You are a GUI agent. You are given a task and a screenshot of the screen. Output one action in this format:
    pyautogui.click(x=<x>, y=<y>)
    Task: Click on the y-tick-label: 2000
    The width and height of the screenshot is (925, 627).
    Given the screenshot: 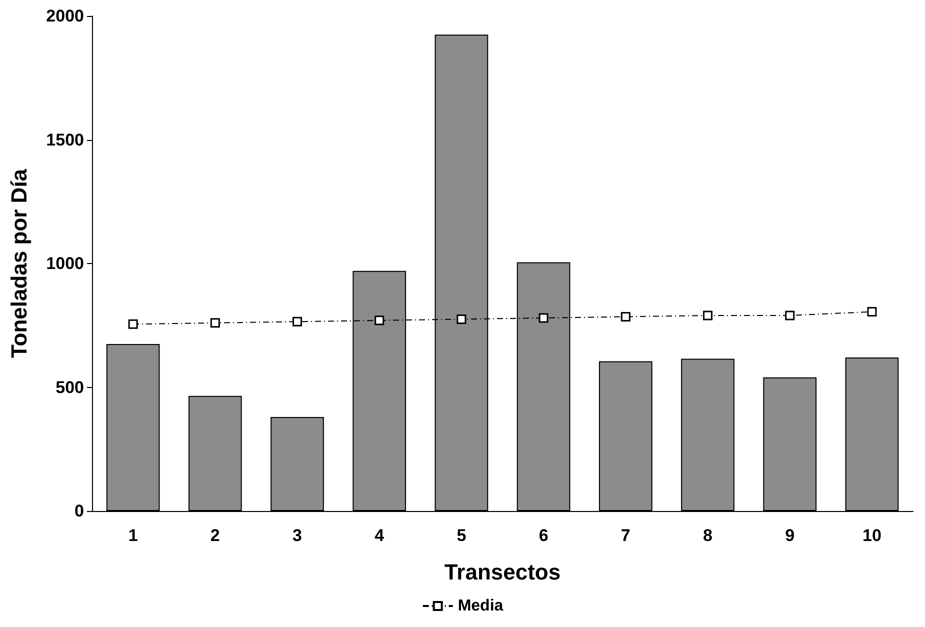 What is the action you would take?
    pyautogui.click(x=65, y=16)
    